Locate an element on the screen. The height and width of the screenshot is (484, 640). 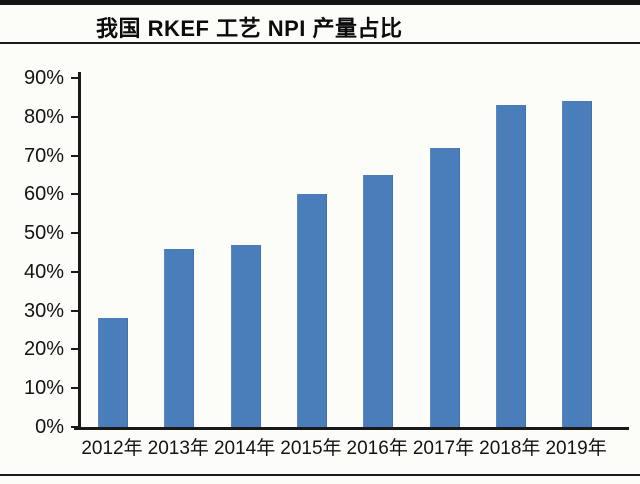
y-tick-label: 50% is located at coordinates (43, 233).